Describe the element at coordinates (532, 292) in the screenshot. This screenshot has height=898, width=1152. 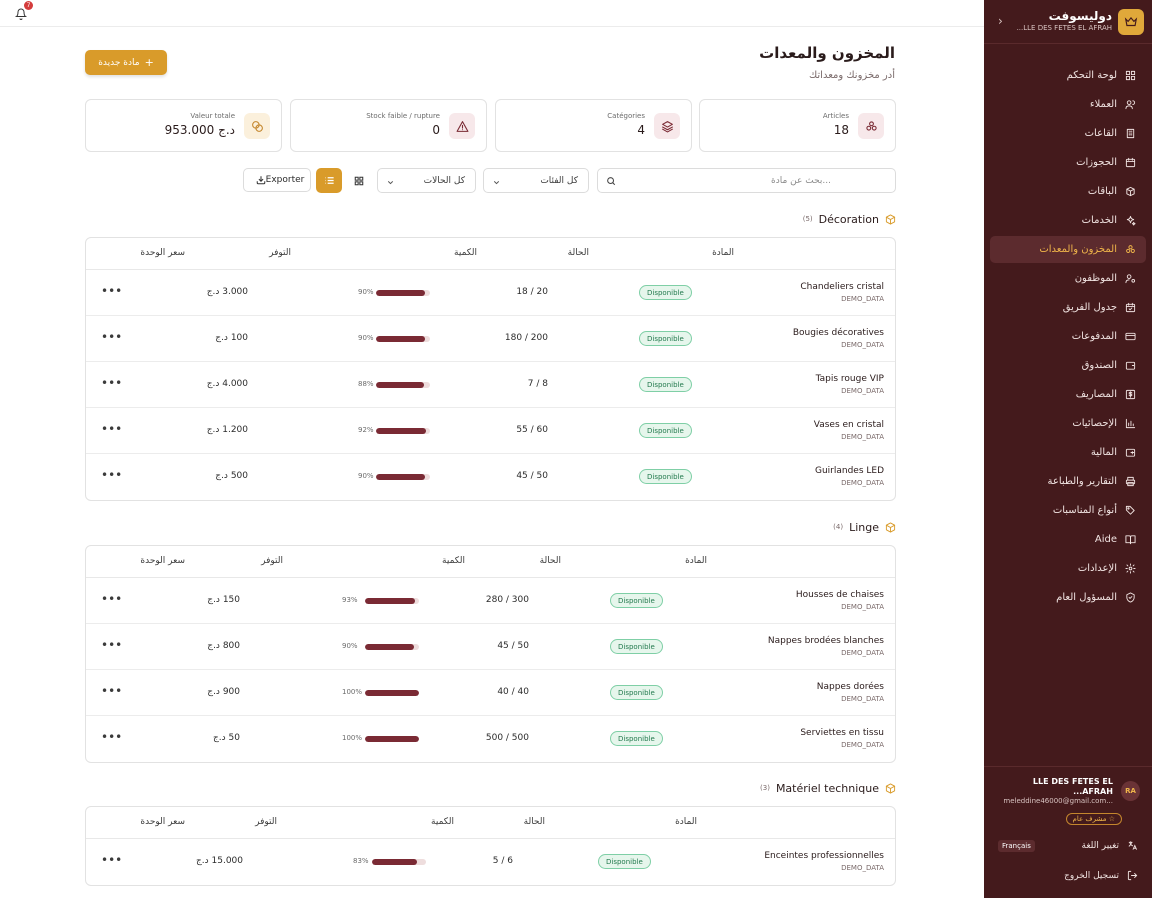
I see `item-quantity: 18 / 20` at that location.